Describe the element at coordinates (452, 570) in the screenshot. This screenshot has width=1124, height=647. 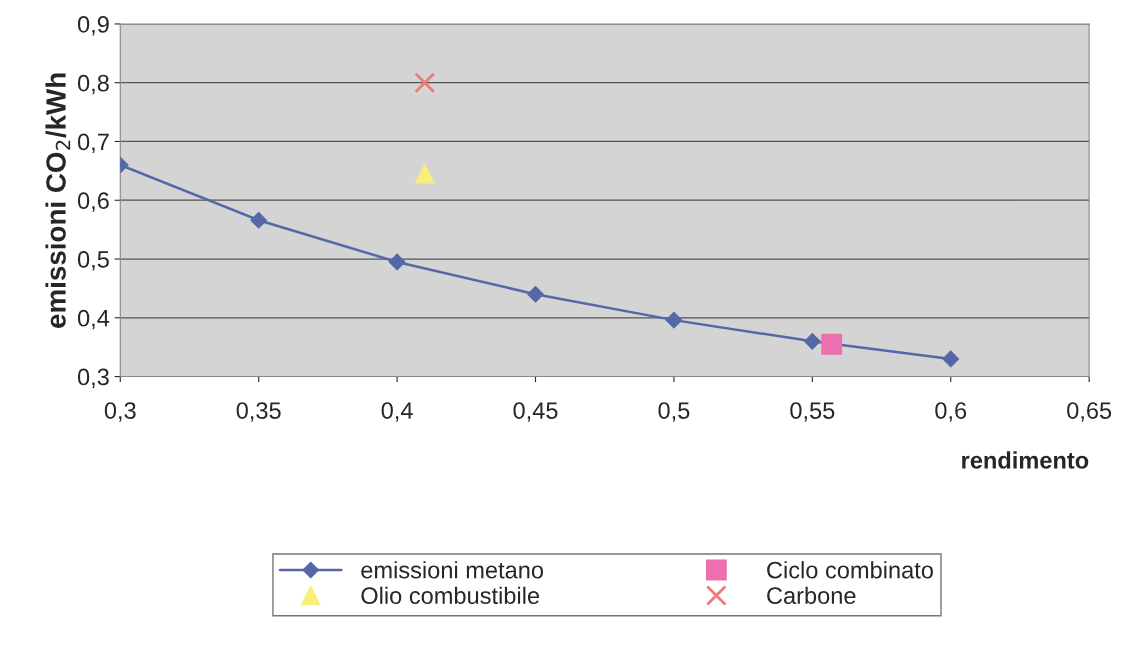
I see `legend-label: emissioni metano` at that location.